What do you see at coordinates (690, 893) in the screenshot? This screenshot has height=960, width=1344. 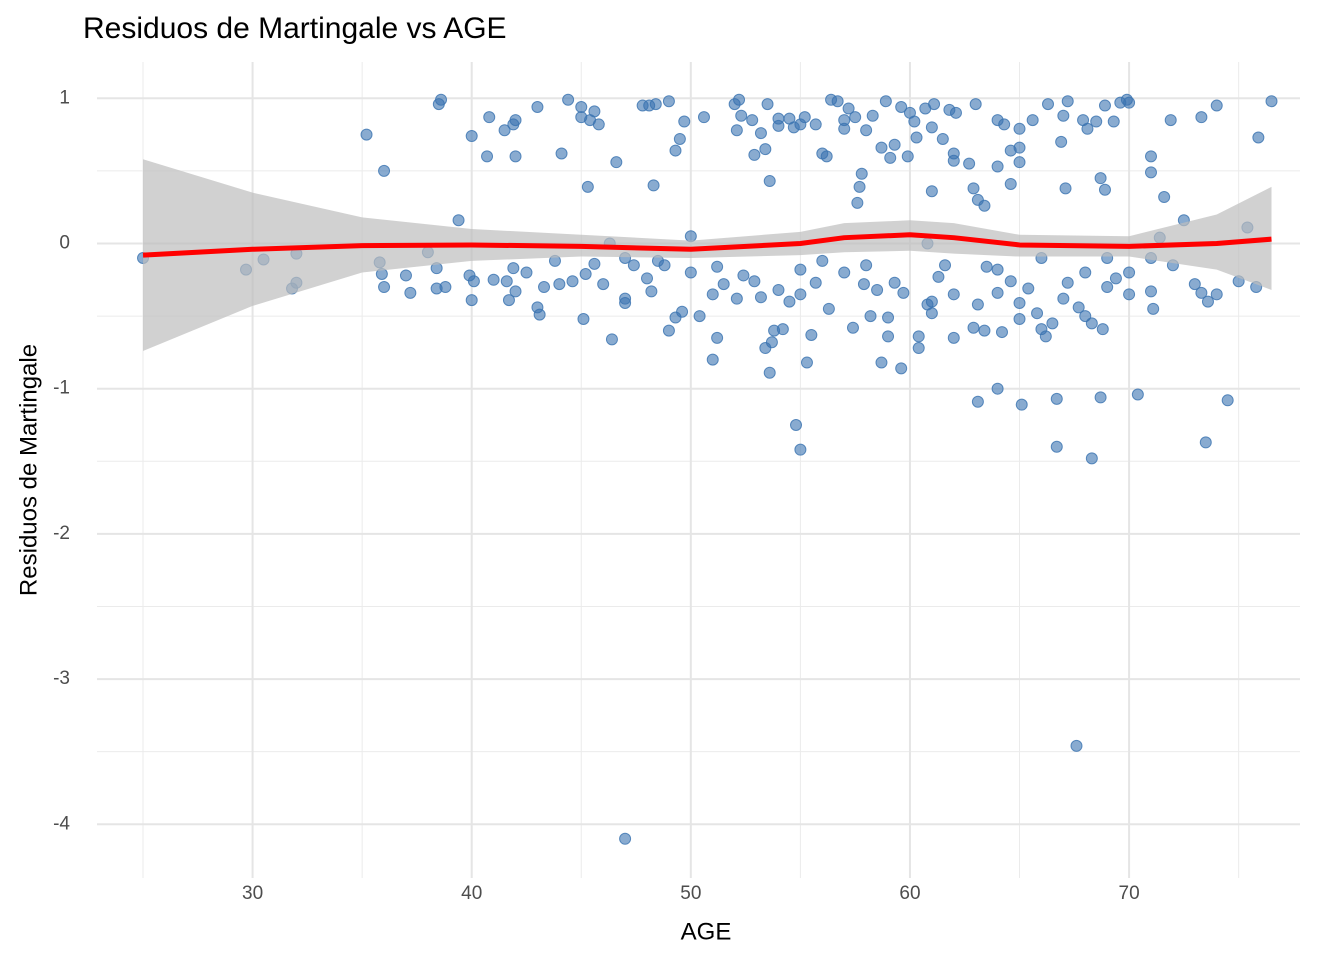 I see `x-tick-label: 50` at bounding box center [690, 893].